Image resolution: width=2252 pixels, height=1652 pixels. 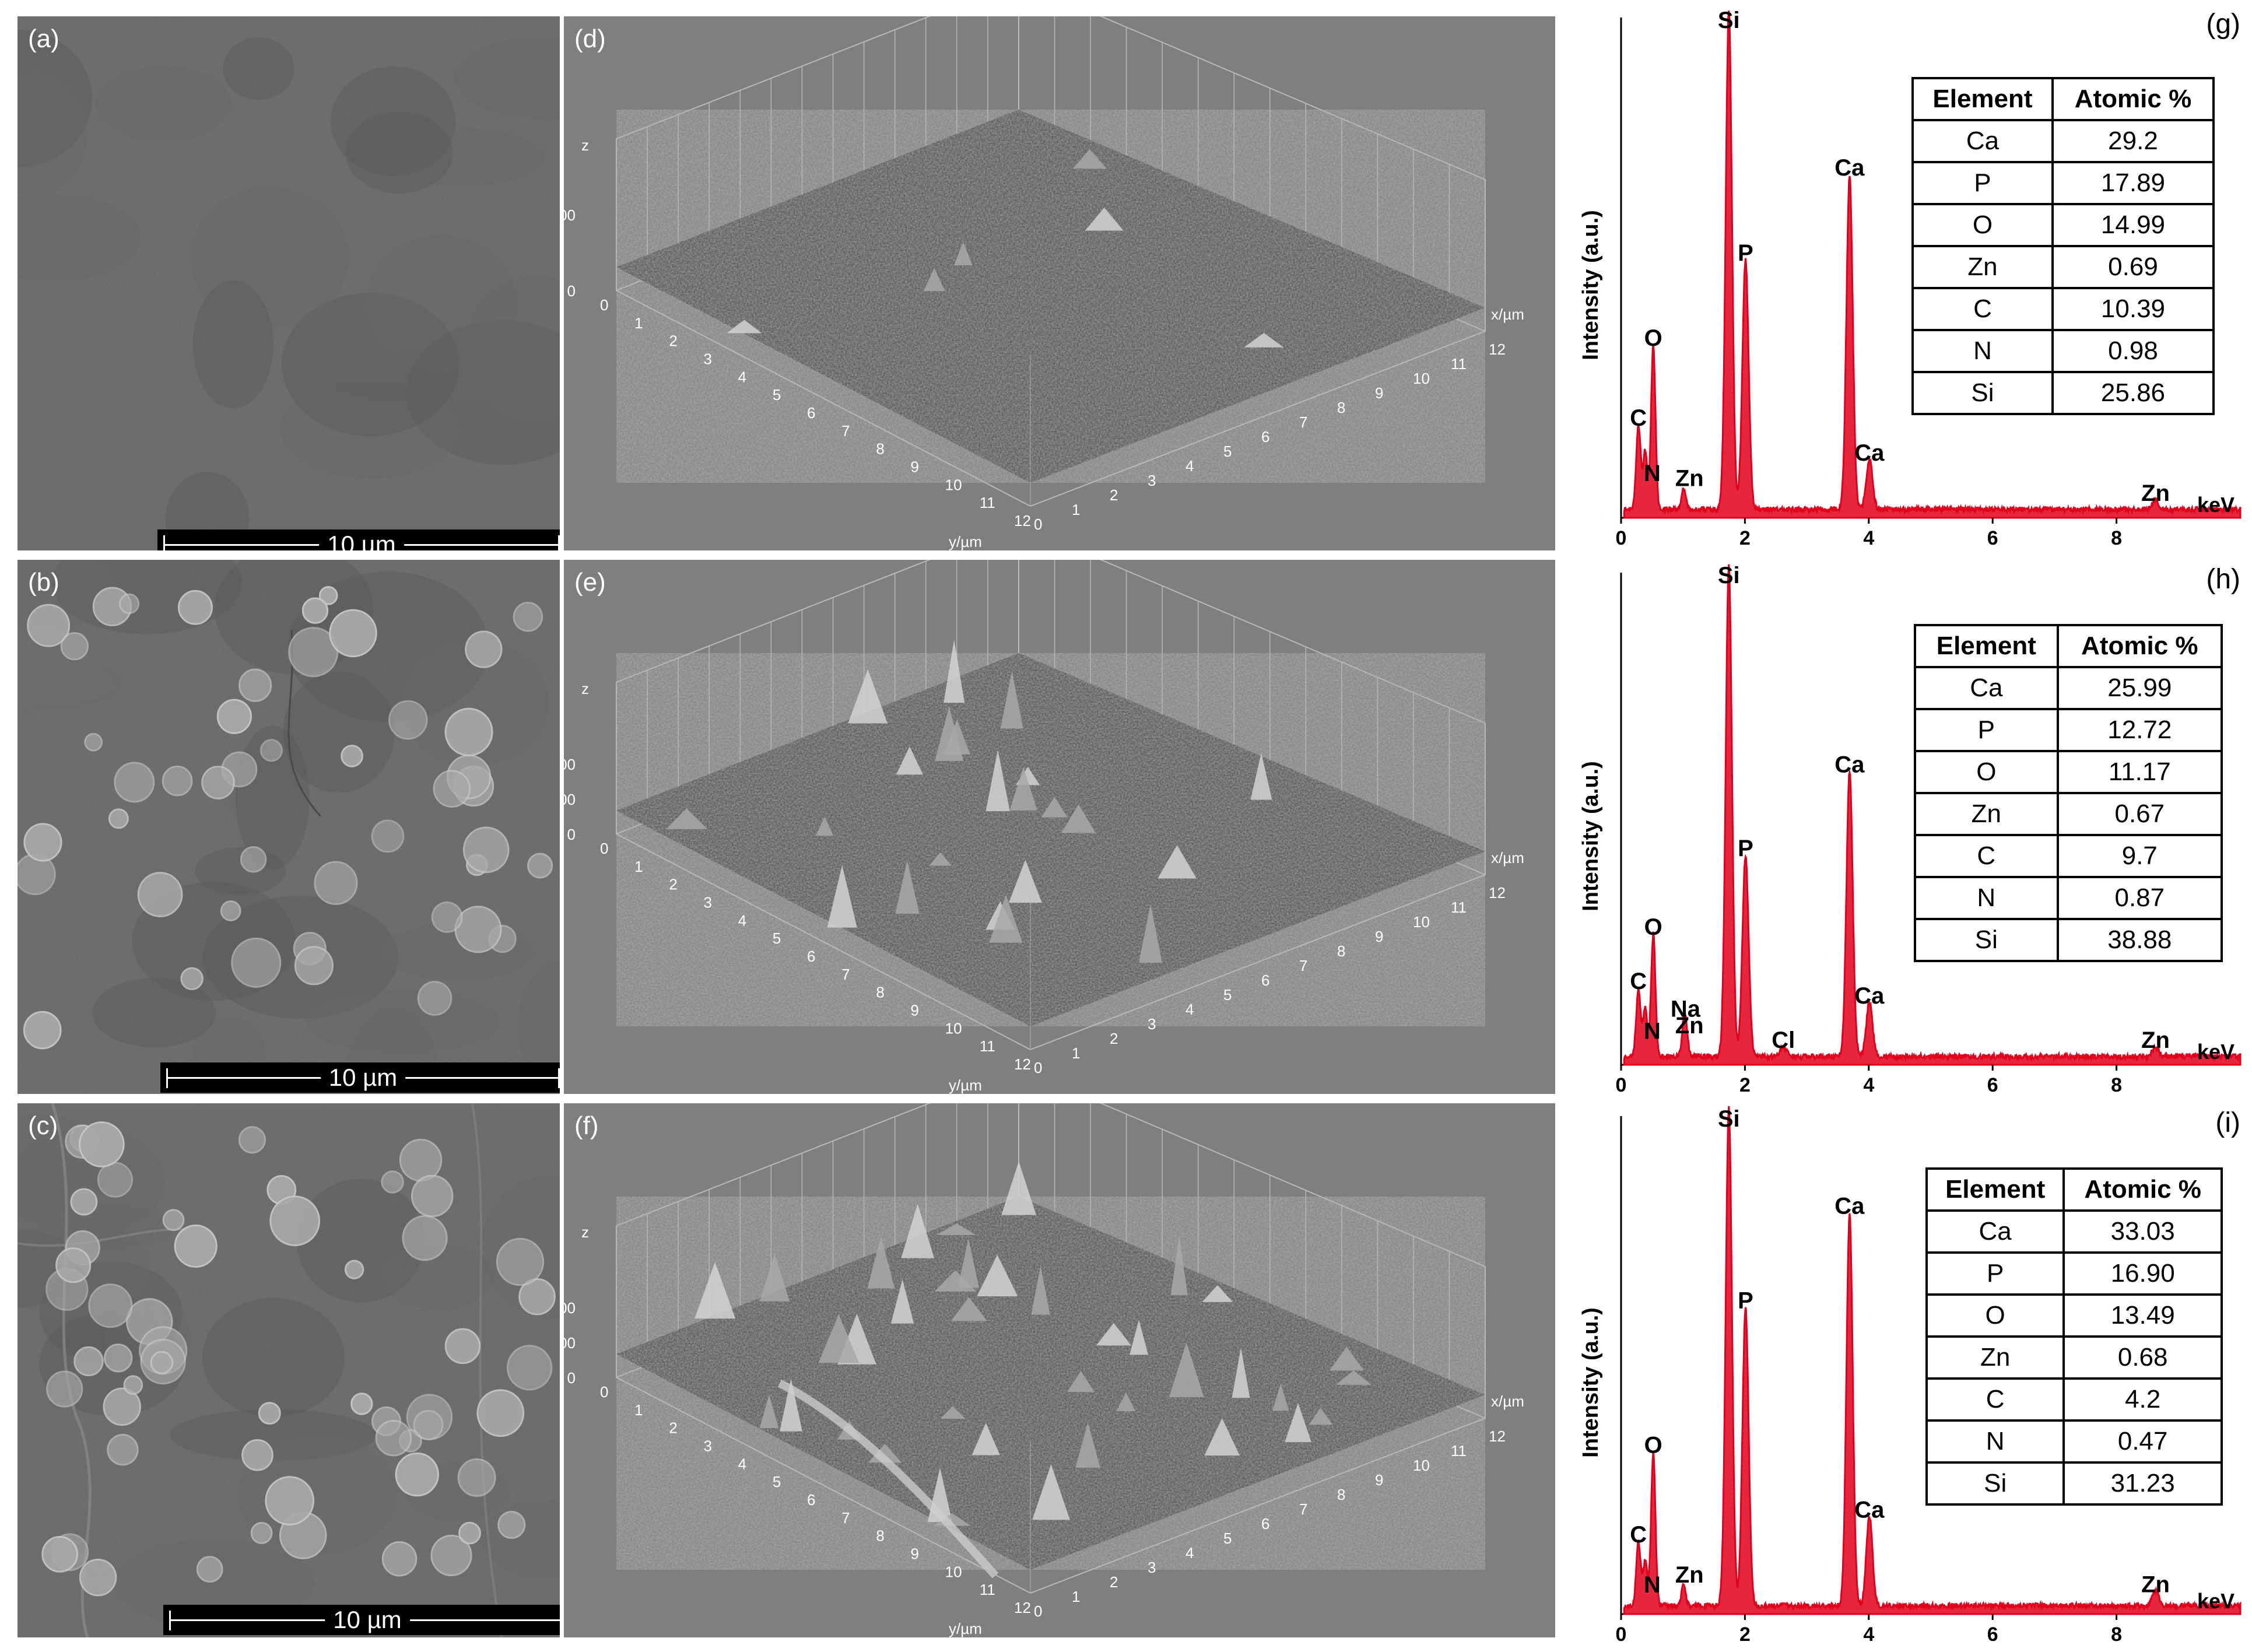 I want to click on x-tick-label: 1, so click(x=1076, y=509).